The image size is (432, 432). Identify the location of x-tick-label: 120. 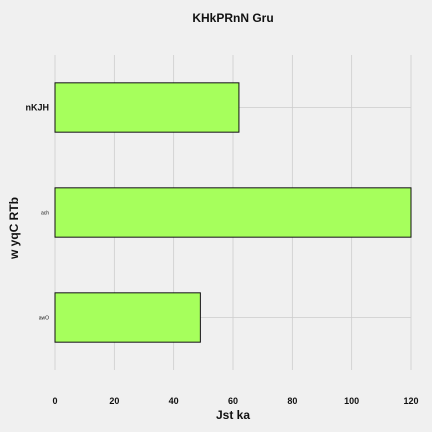
(410, 401).